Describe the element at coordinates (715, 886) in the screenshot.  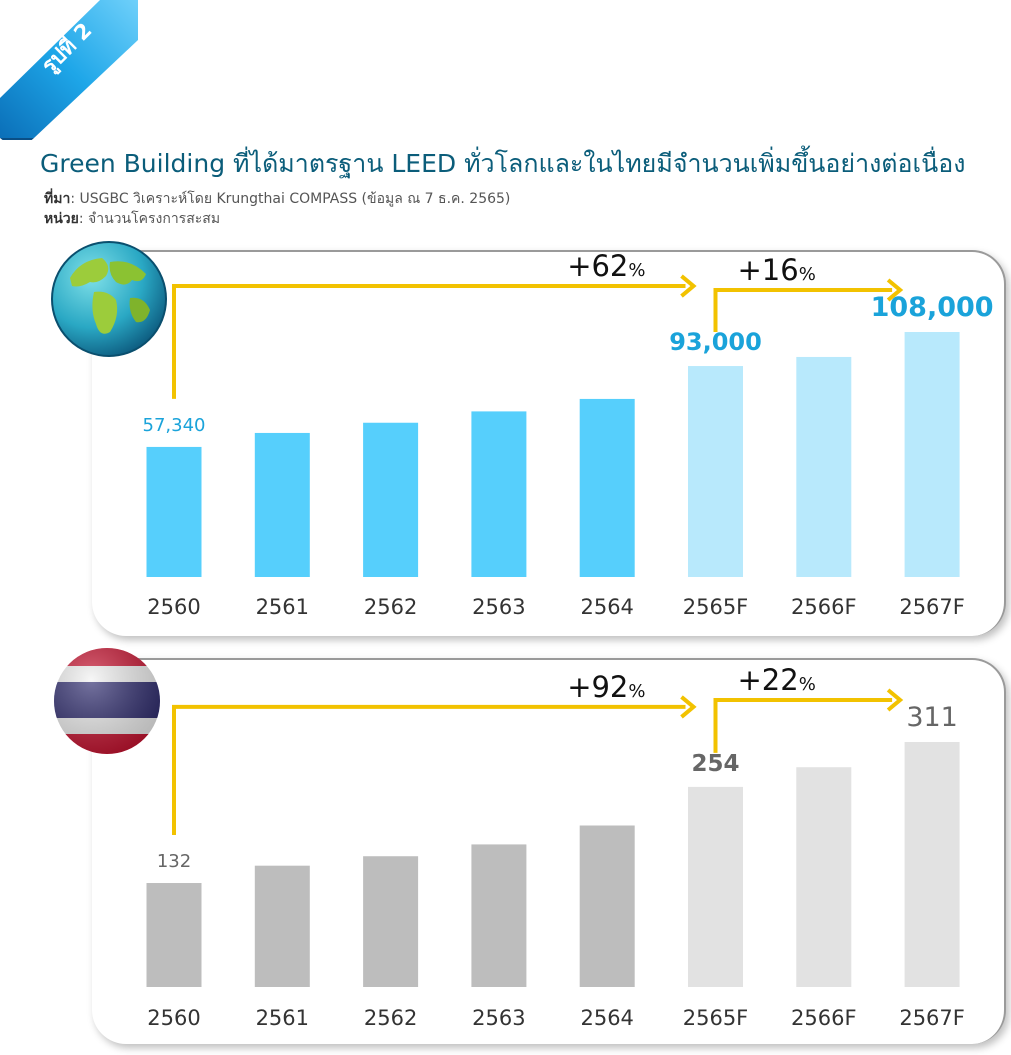
I see `thailand-bar-2565F` at that location.